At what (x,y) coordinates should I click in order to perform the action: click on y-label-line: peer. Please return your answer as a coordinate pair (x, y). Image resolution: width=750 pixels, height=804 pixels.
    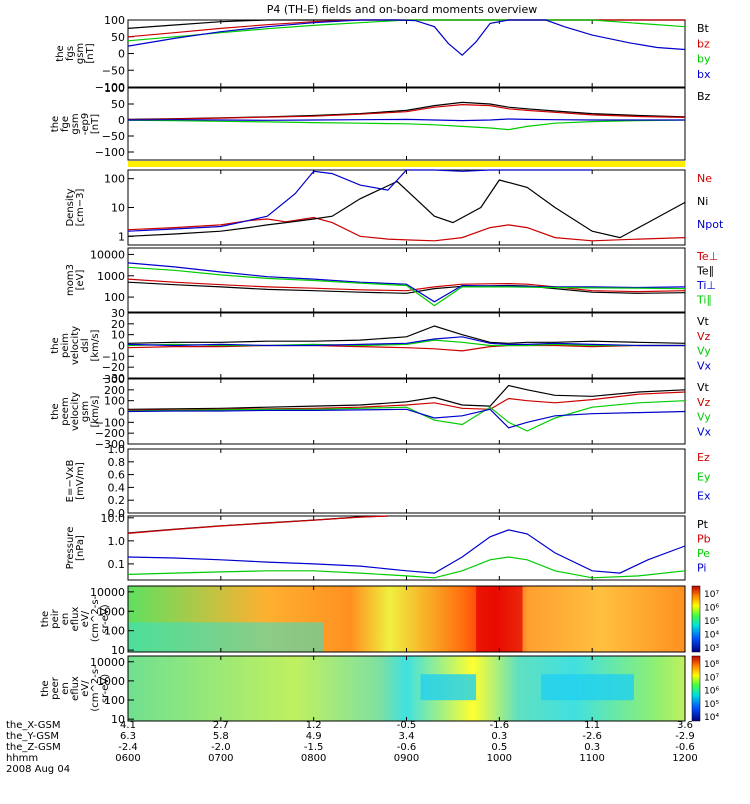
    Looking at the image, I should click on (55, 688).